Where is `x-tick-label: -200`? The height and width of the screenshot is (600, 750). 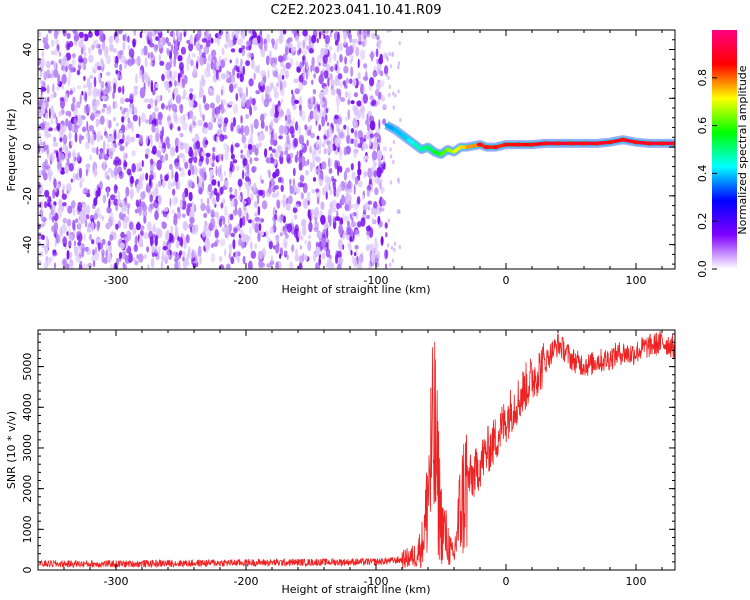
x-tick-label: -200 is located at coordinates (246, 581).